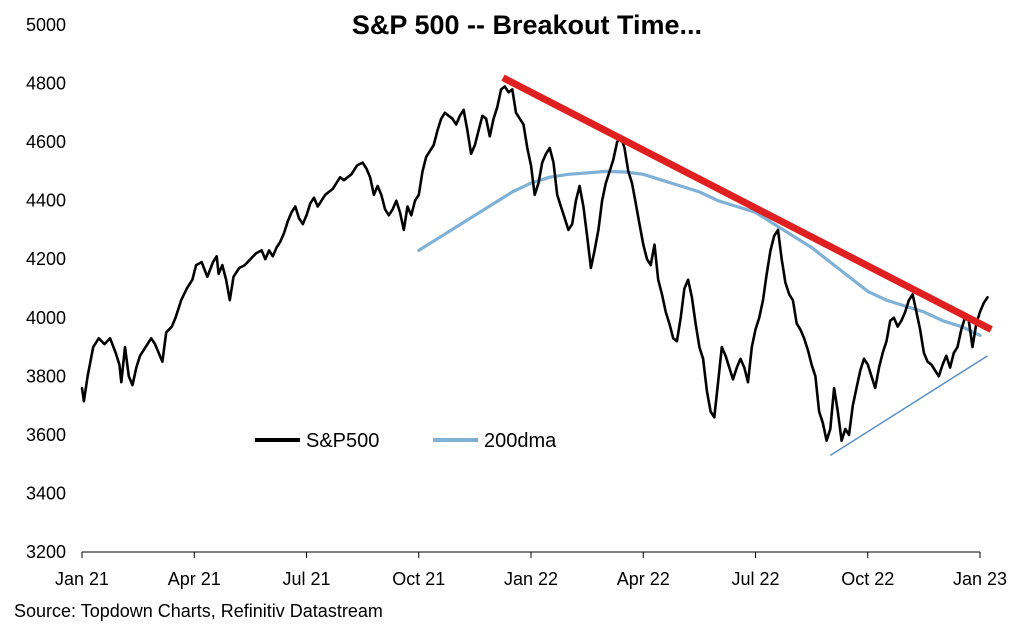 The width and height of the screenshot is (1024, 630). I want to click on y-tick-label: 5000, so click(46, 25).